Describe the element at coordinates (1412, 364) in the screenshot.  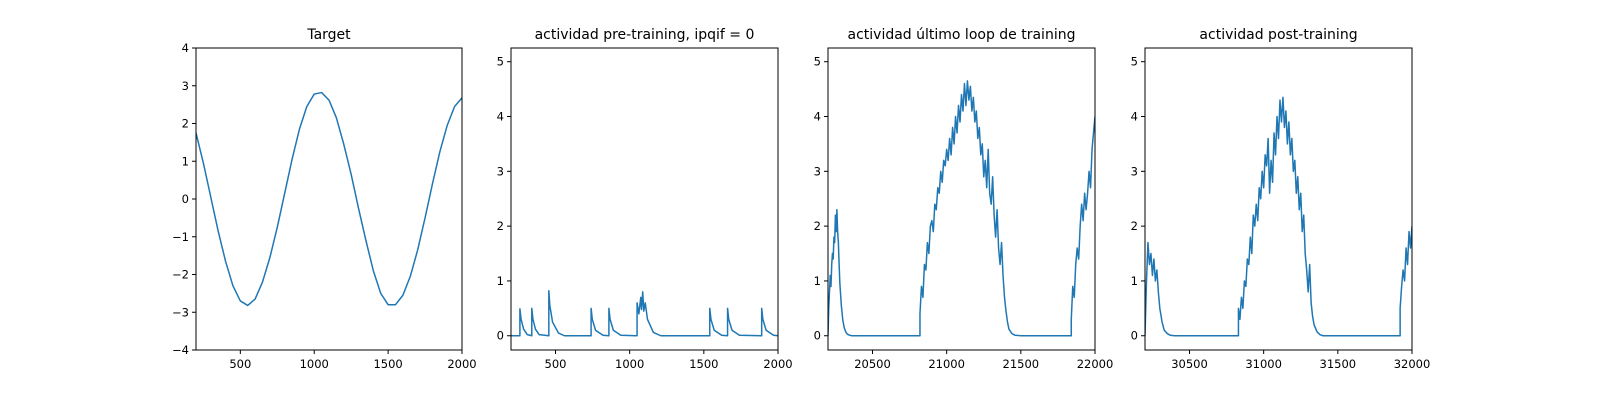
I see `x-tick-label: 32000` at that location.